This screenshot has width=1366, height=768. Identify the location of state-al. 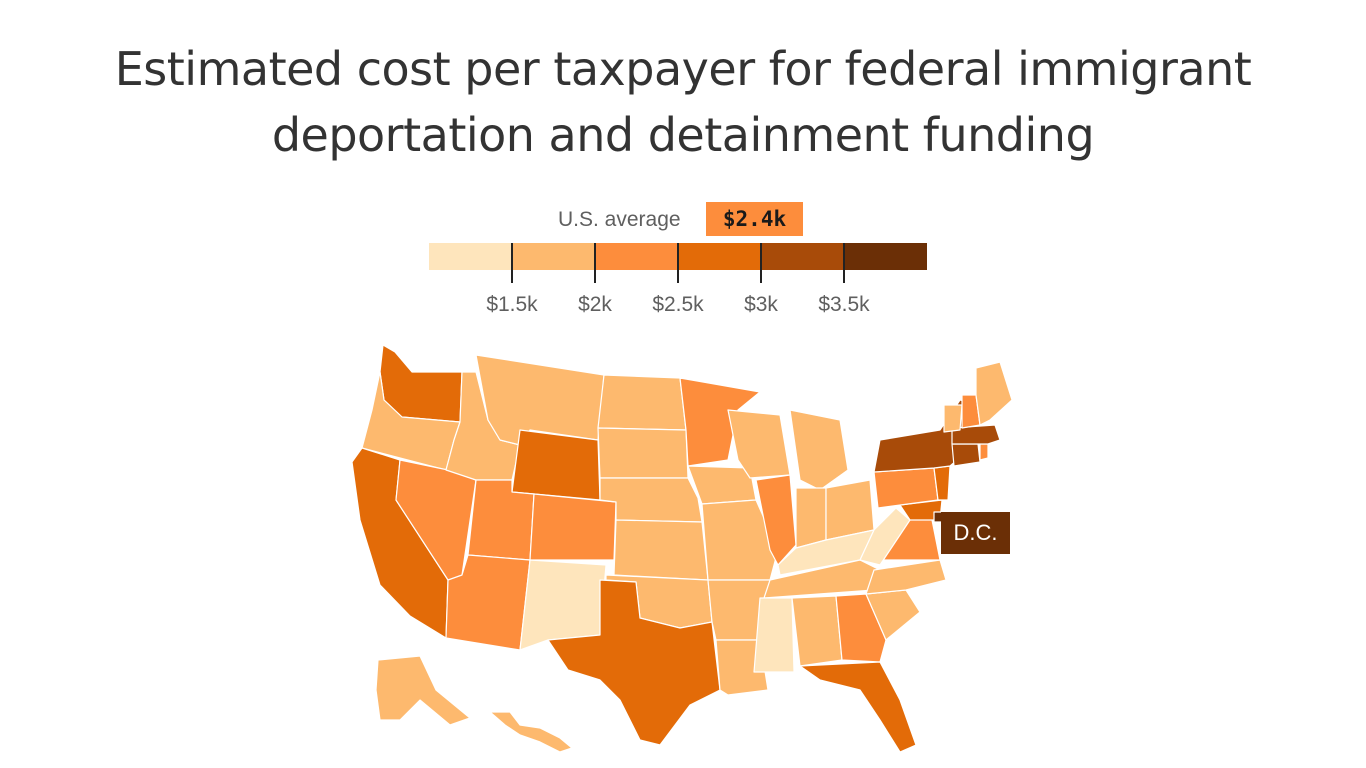
(817, 631).